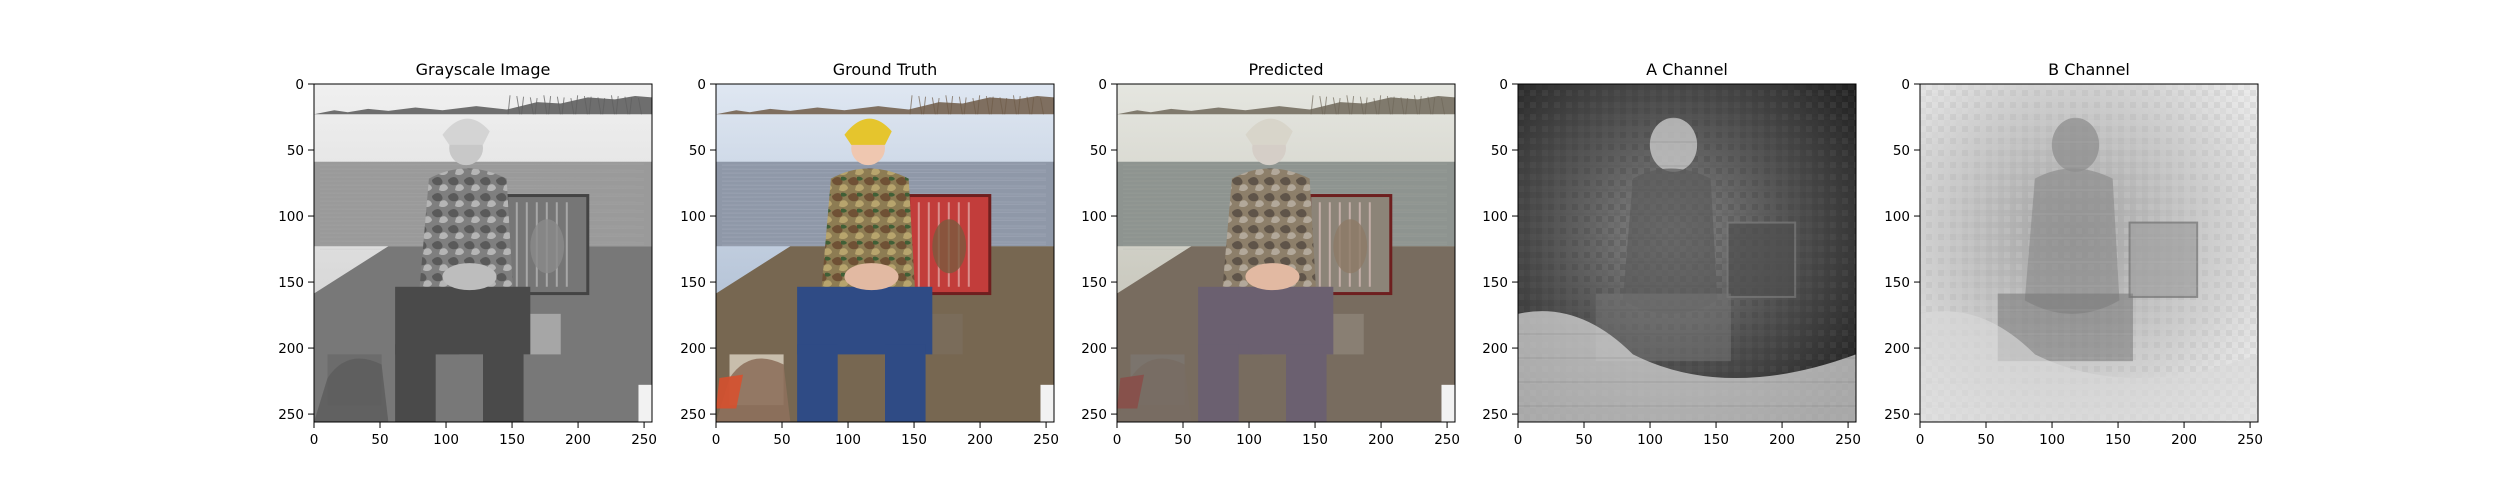 Image resolution: width=2500 pixels, height=504 pixels. I want to click on b-channel-y-tick-label: 100, so click(1897, 217).